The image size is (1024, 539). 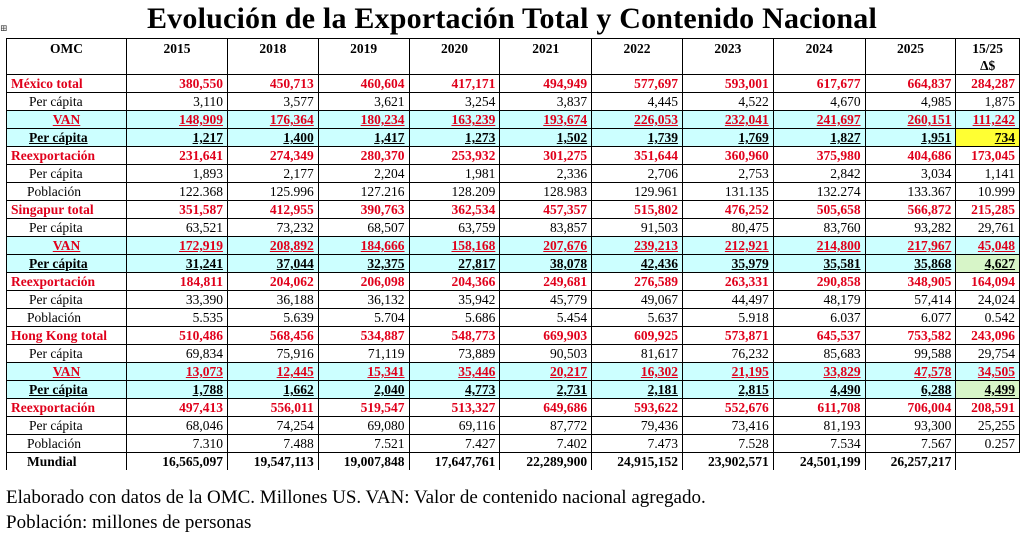 I want to click on table-cell: 2,336, so click(x=546, y=173).